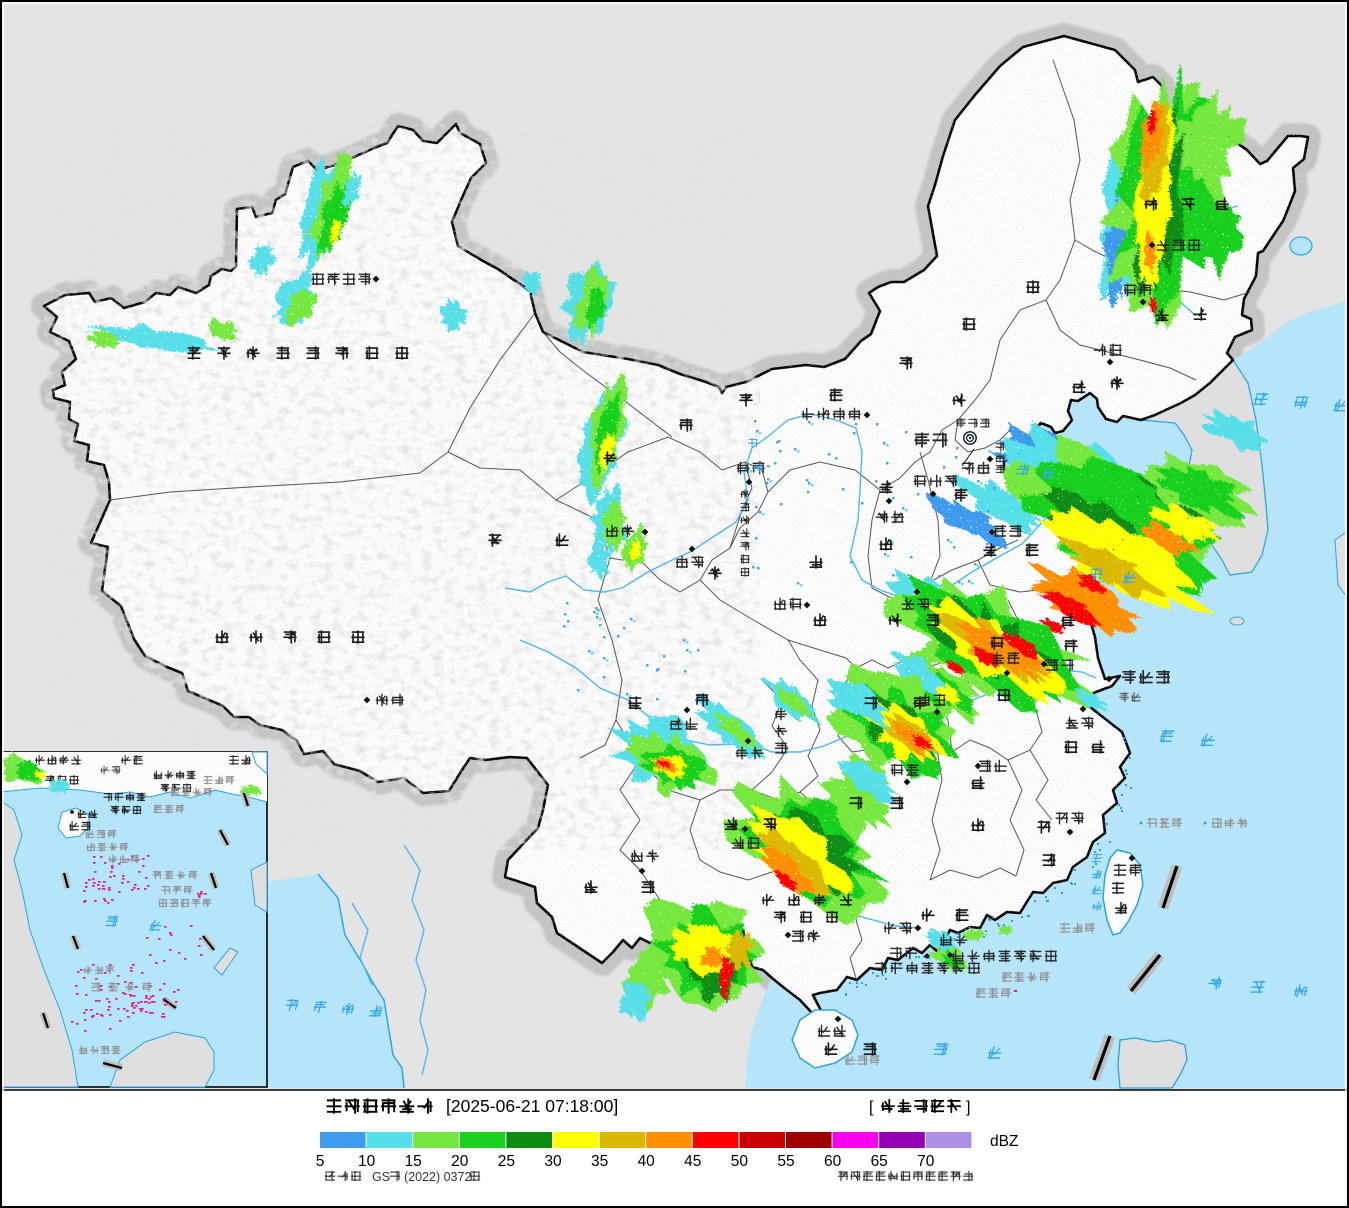  What do you see at coordinates (506, 1161) in the screenshot?
I see `svg-text: 25` at bounding box center [506, 1161].